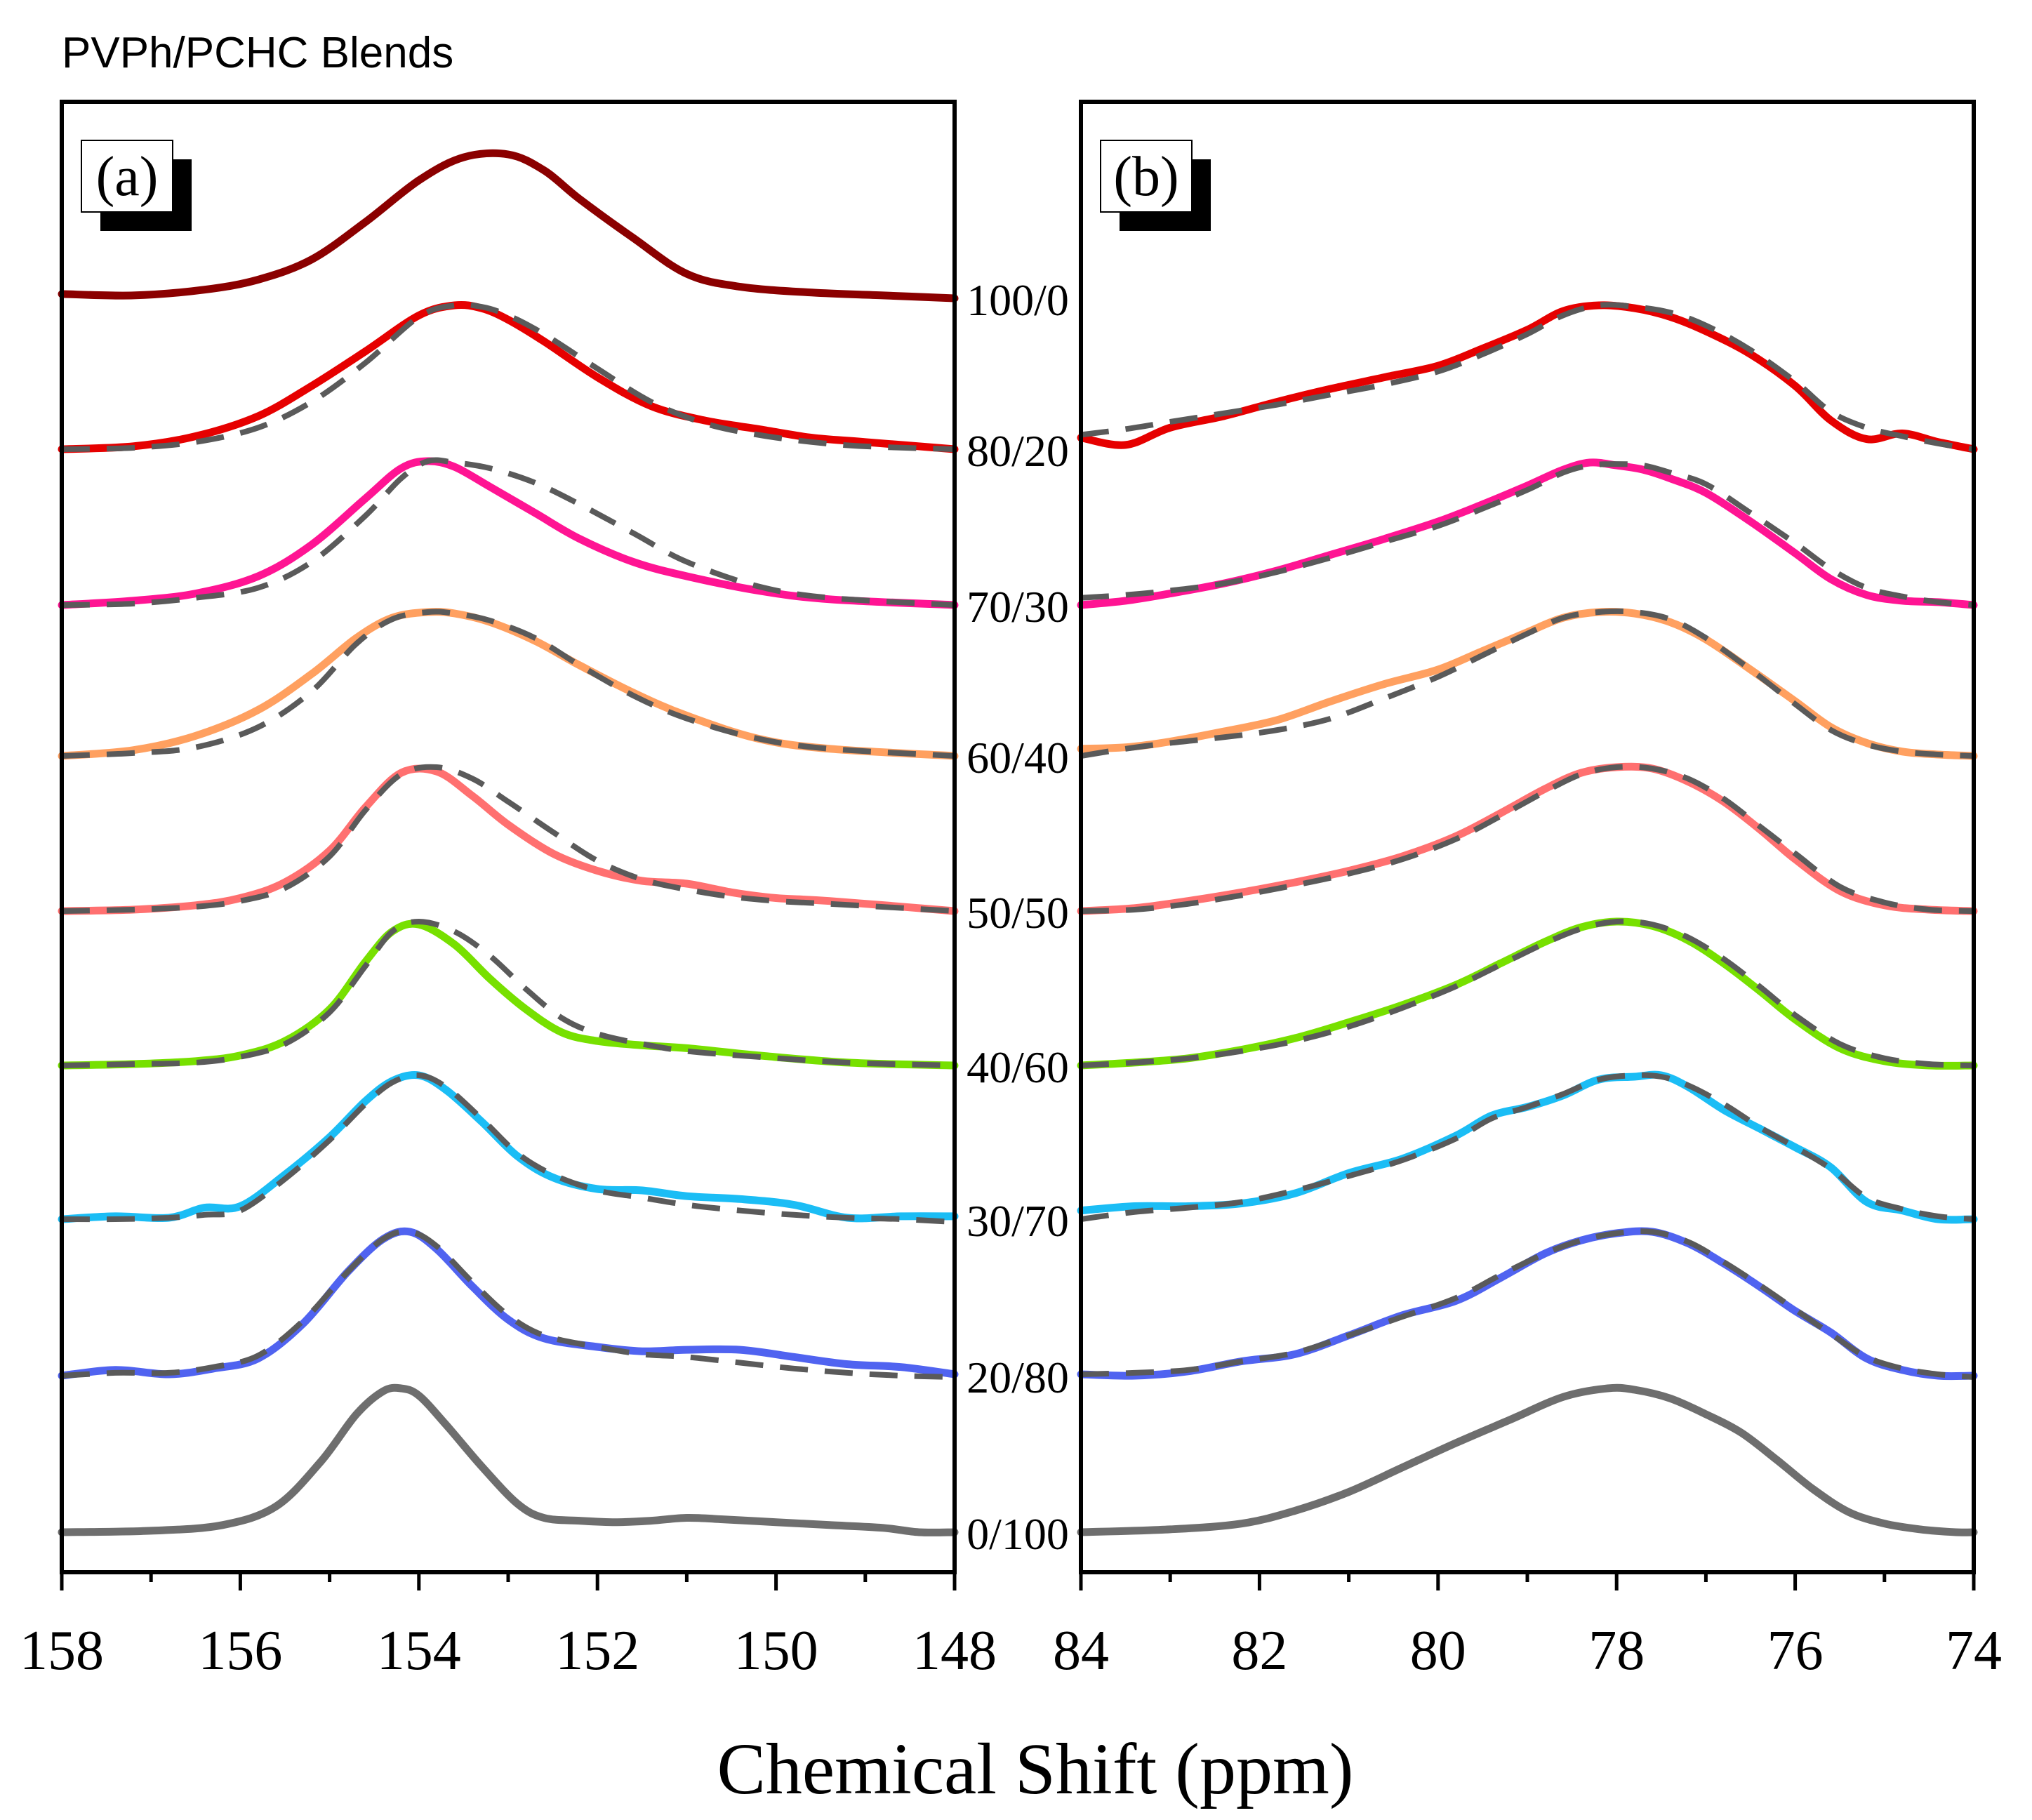 The height and width of the screenshot is (1820, 2032). I want to click on x-tick-label-a-1: 156, so click(240, 1651).